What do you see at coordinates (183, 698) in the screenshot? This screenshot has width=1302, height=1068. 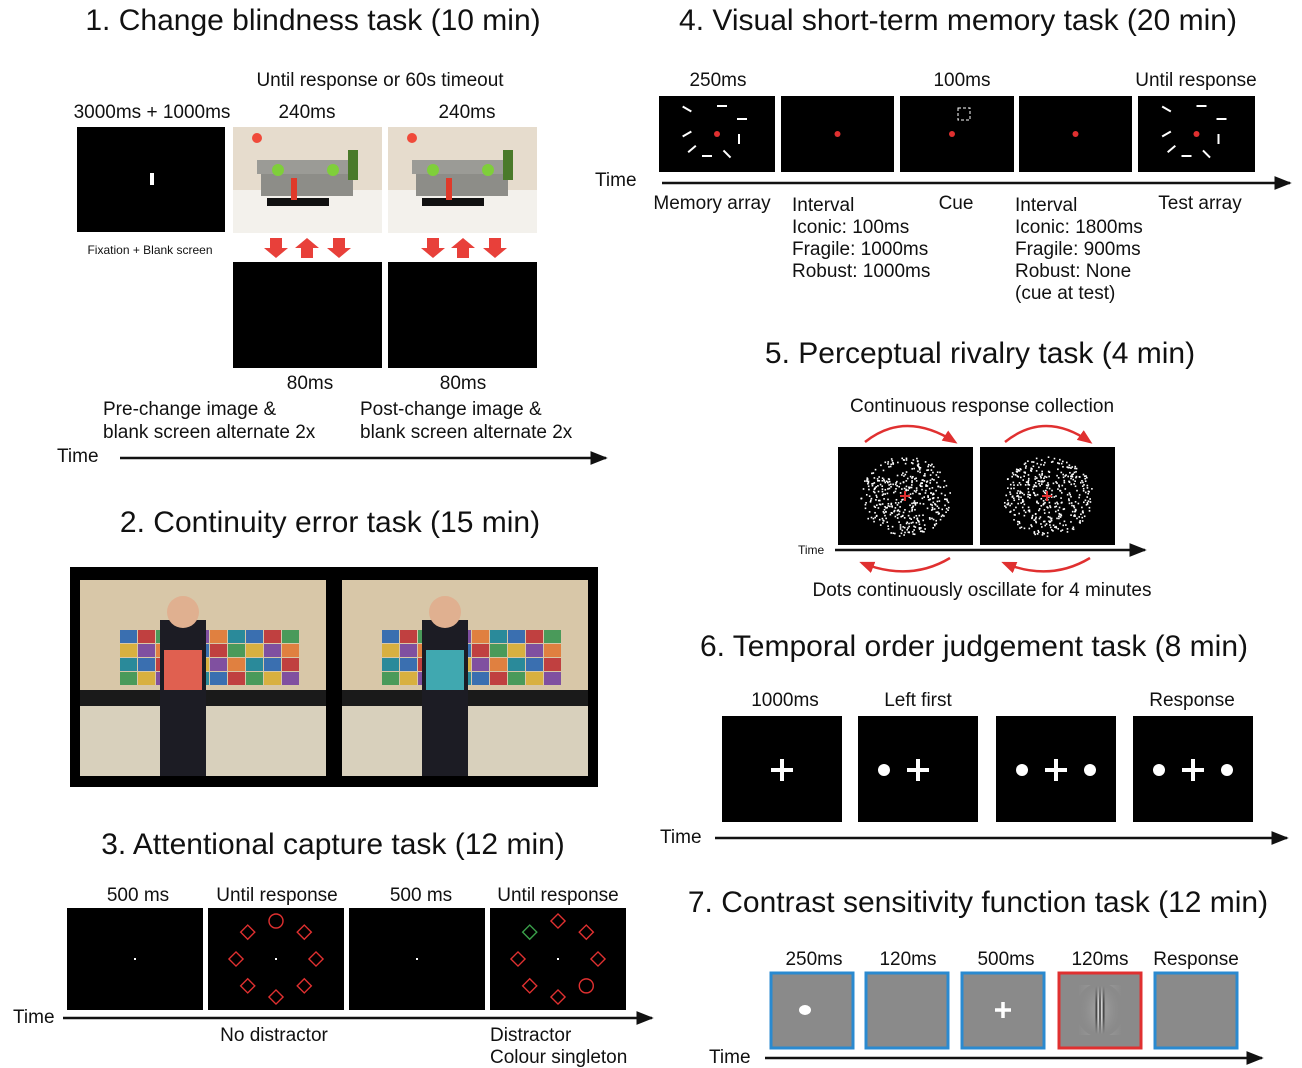 I see `person` at bounding box center [183, 698].